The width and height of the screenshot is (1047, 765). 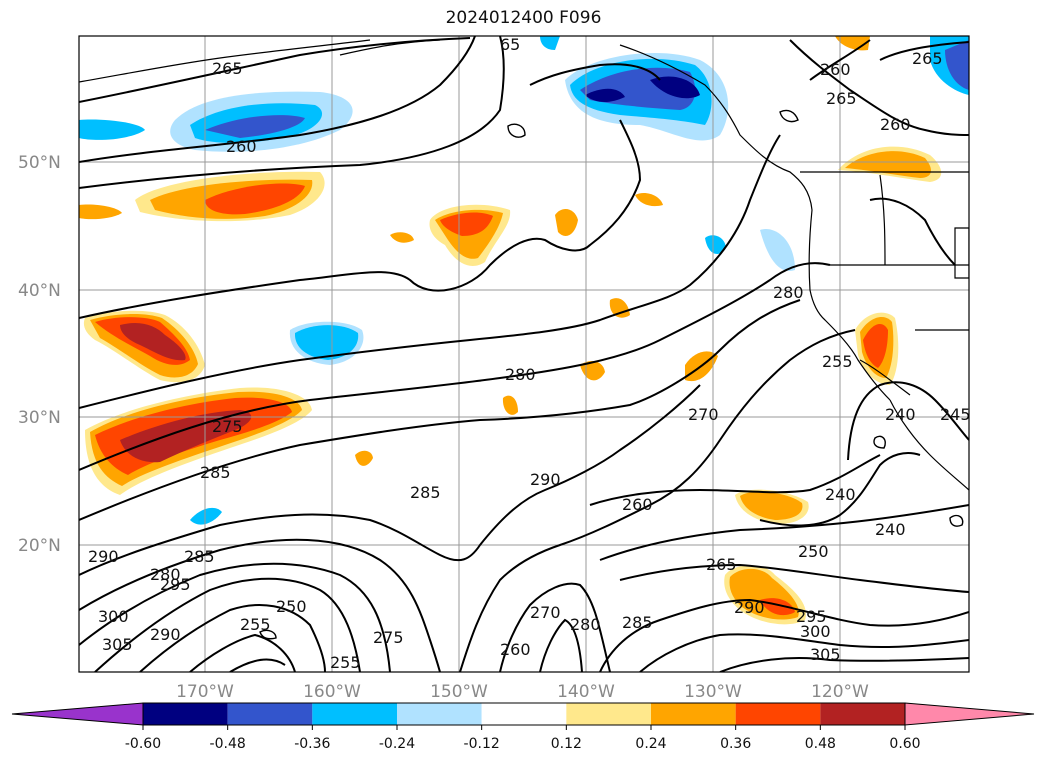 What do you see at coordinates (955, 414) in the screenshot?
I see `contour-label: 245` at bounding box center [955, 414].